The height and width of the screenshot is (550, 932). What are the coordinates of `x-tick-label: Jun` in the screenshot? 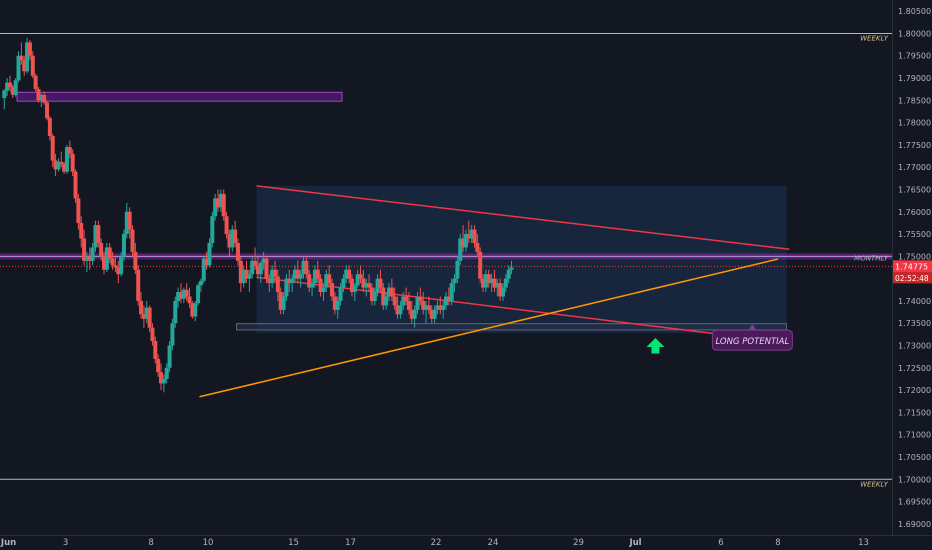 It's located at (8, 543).